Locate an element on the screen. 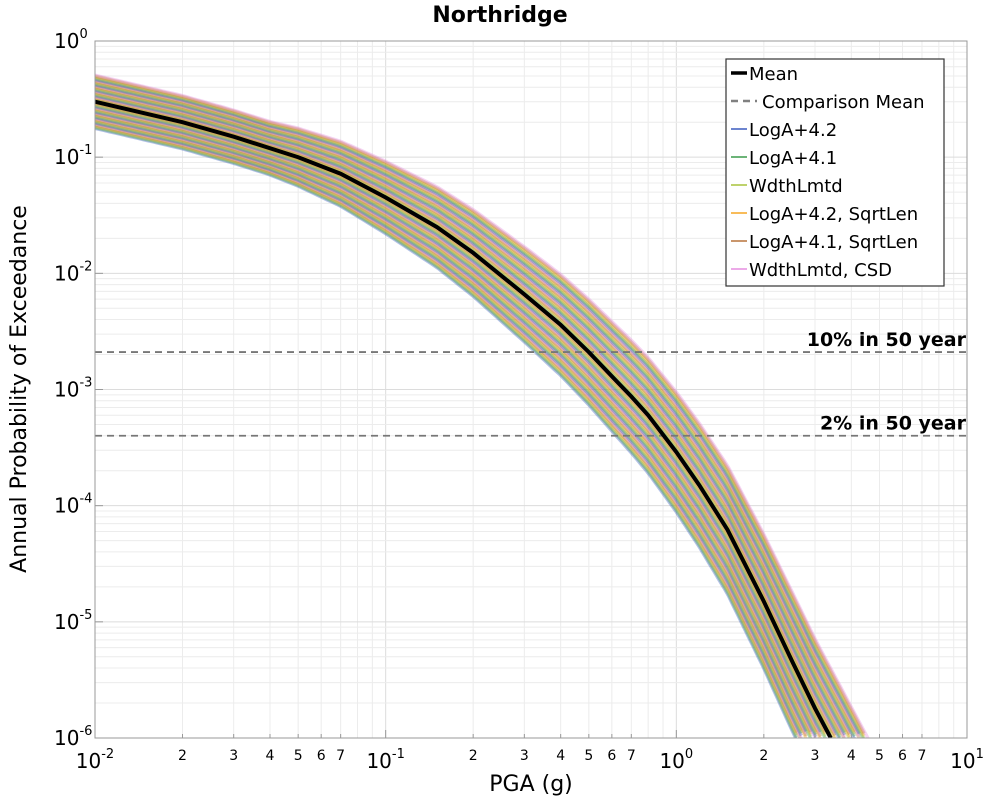 This screenshot has height=804, width=1000. y-tick-label: 10⁻⁴ is located at coordinates (73, 505).